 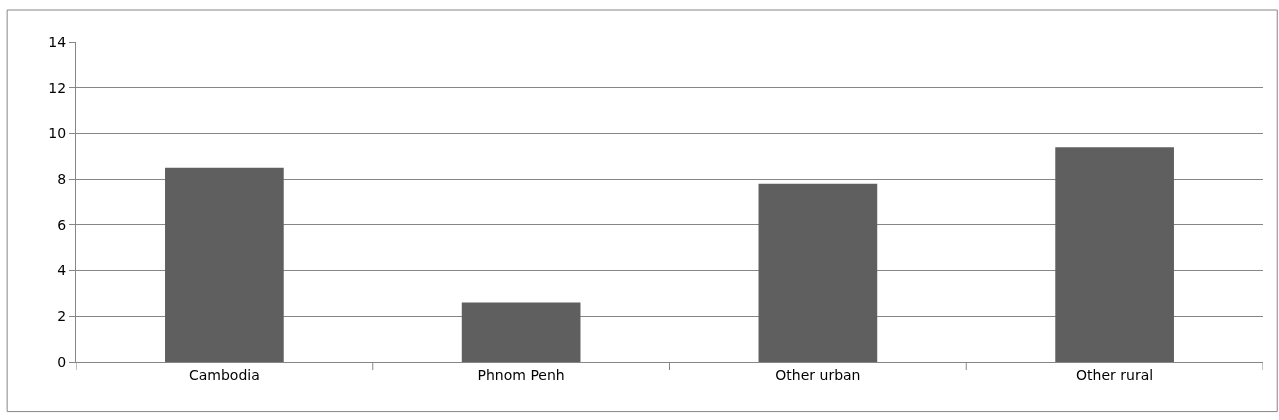 What do you see at coordinates (818, 374) in the screenshot?
I see `x-tick-label: Other urban` at bounding box center [818, 374].